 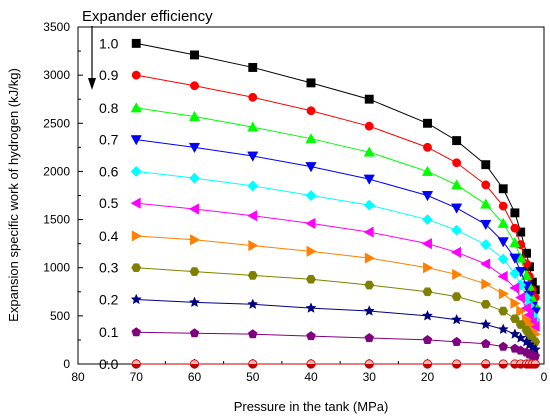 What do you see at coordinates (63, 195) in the screenshot?
I see `y-axis: 0 500 1000 1500 2000 2500 3000 3500` at bounding box center [63, 195].